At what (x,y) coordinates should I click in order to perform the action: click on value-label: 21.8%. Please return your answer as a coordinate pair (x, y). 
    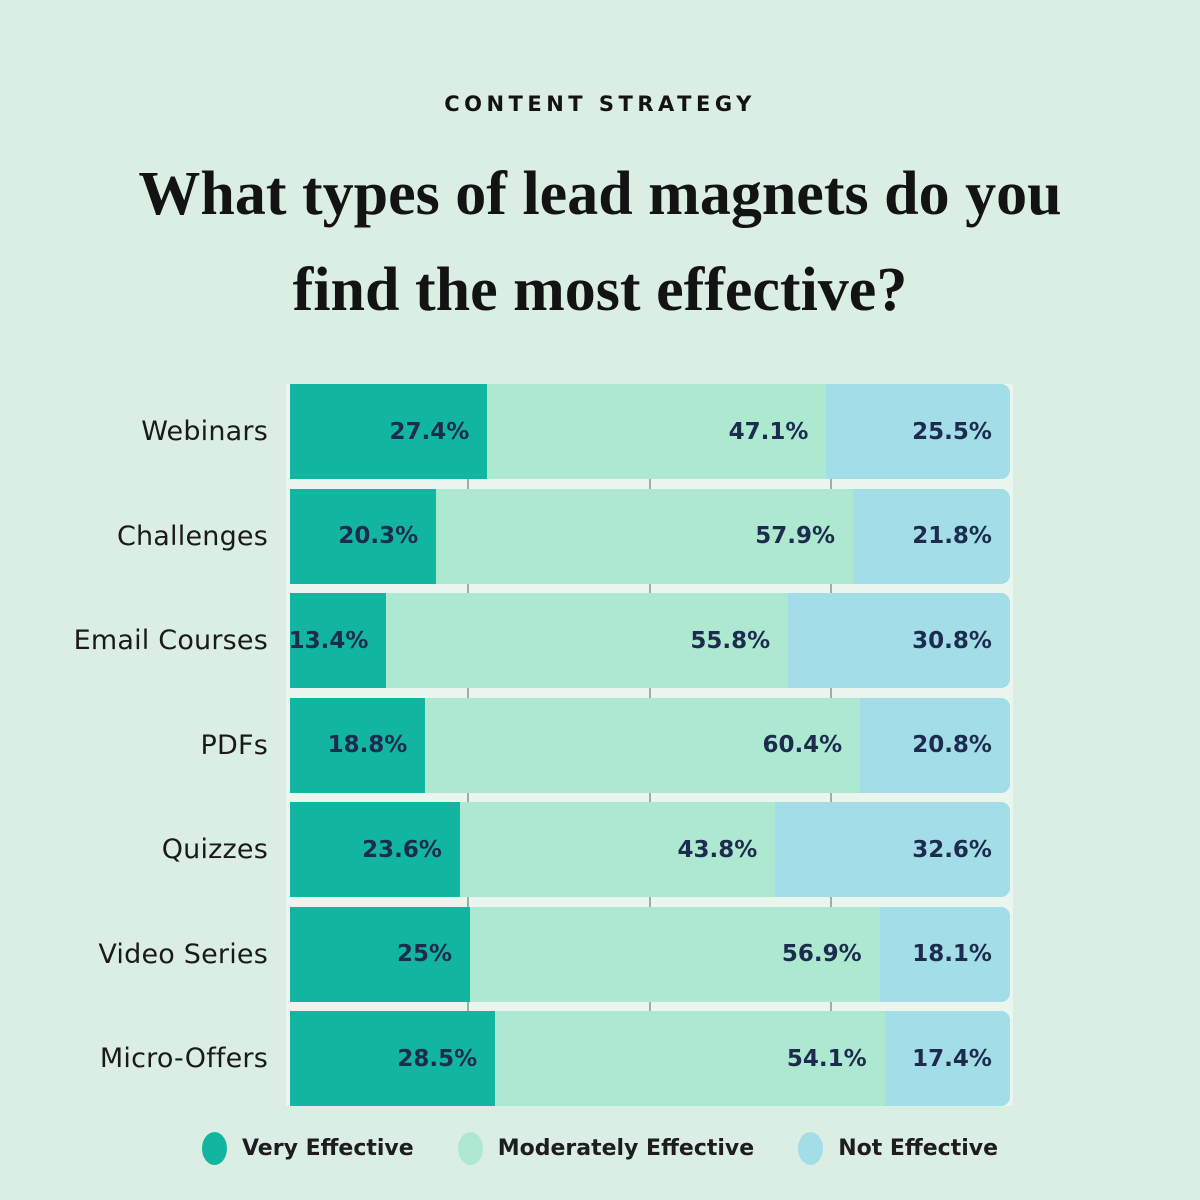
    Looking at the image, I should click on (952, 536).